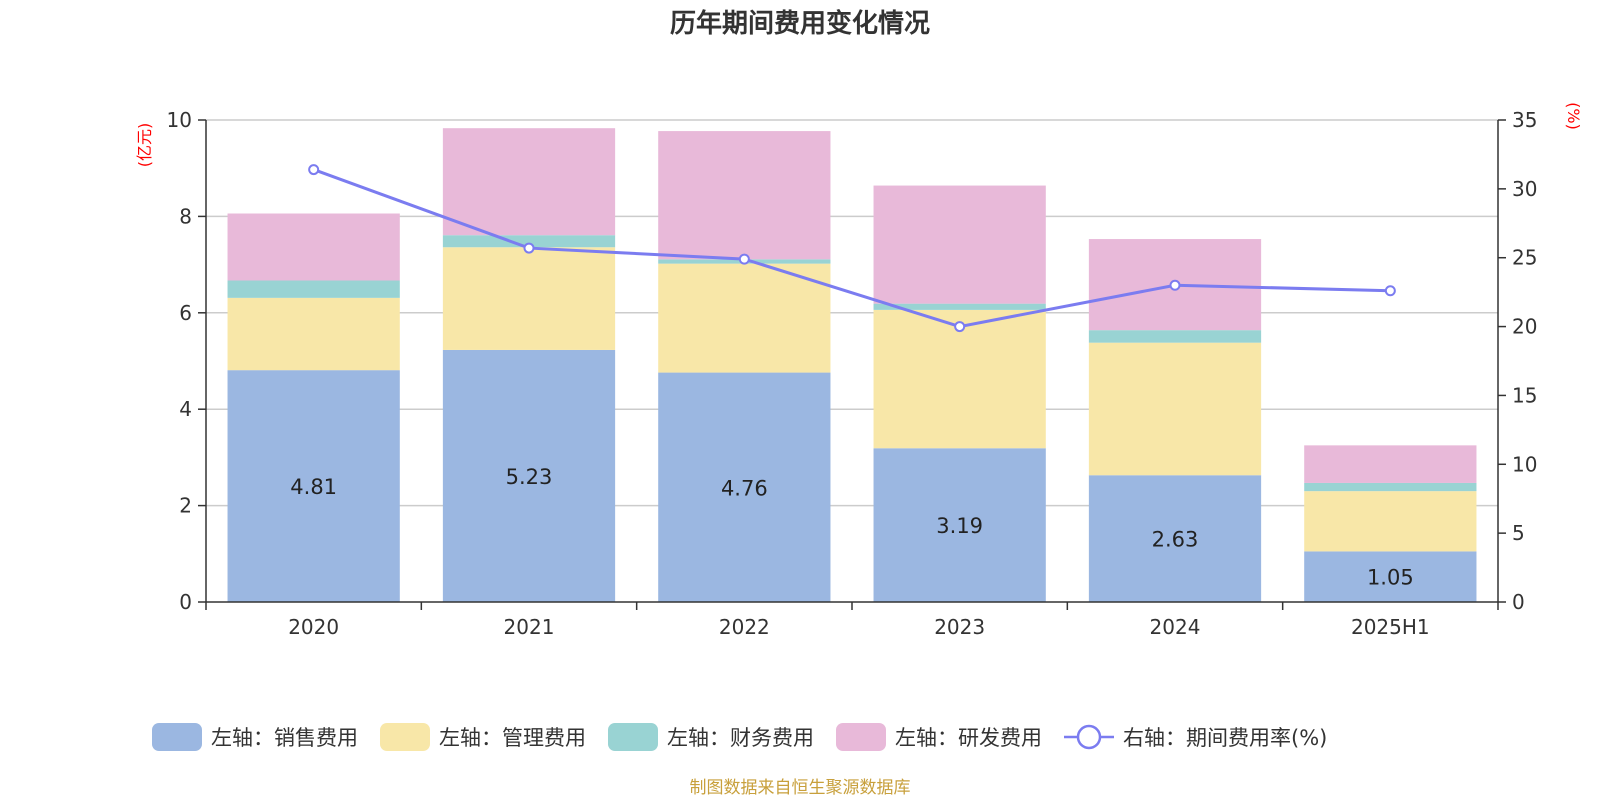  Describe the element at coordinates (144, 145) in the screenshot. I see `left-axis-unit: (亿元)` at that location.